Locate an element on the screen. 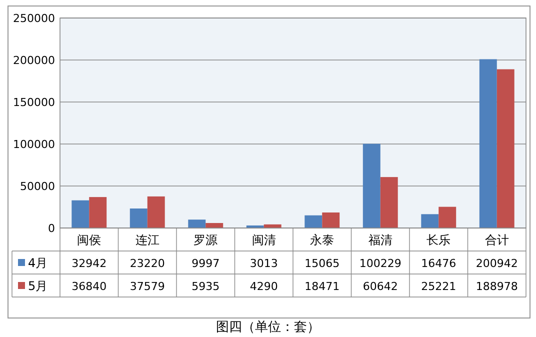 This screenshot has width=536, height=337. data-label: 25221 is located at coordinates (438, 286).